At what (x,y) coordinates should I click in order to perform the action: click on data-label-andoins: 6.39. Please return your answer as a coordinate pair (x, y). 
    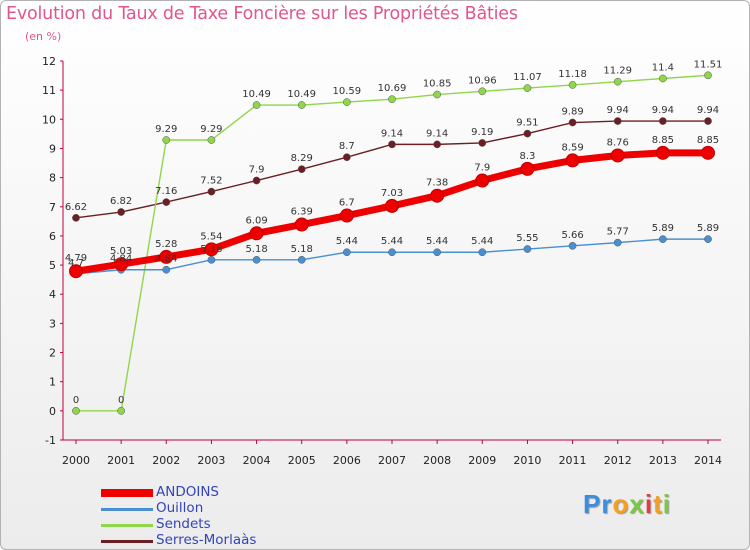
    Looking at the image, I should click on (302, 212).